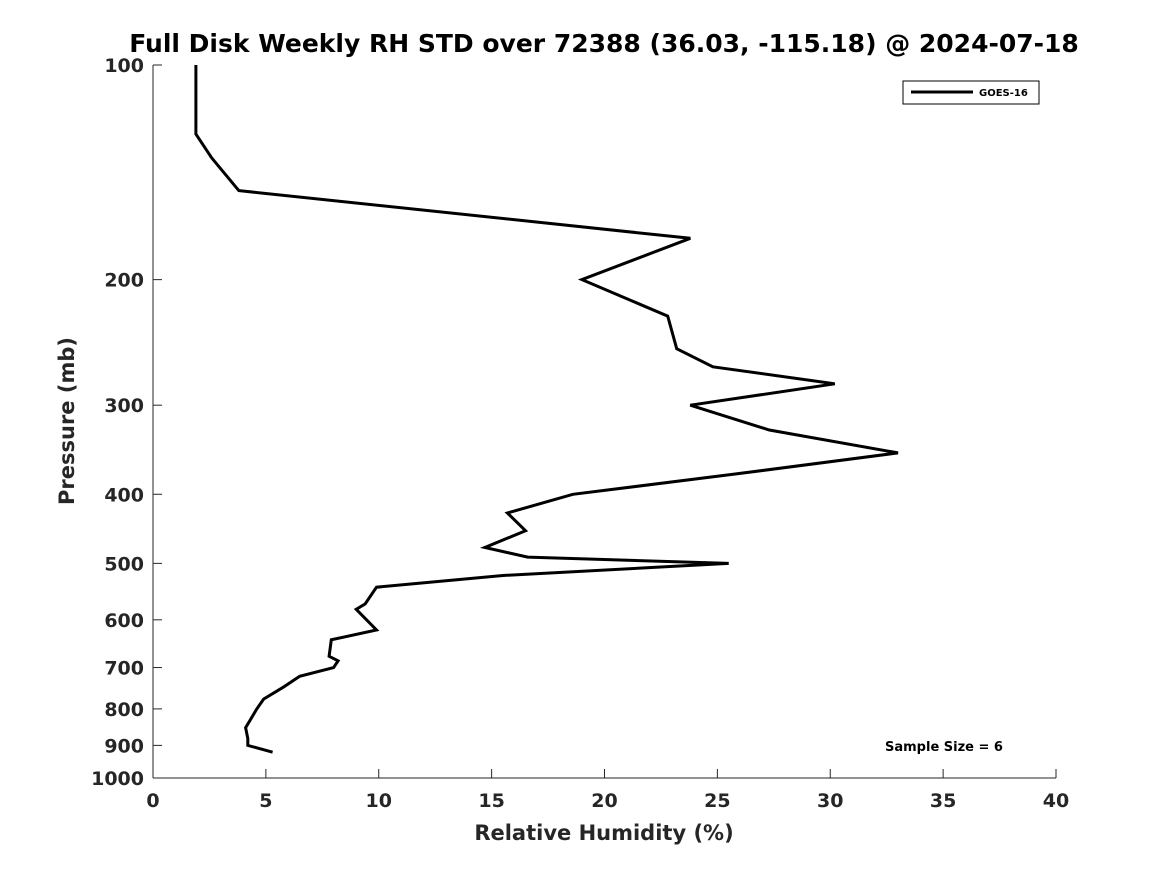  What do you see at coordinates (152, 801) in the screenshot?
I see `x-tick-label: 0` at bounding box center [152, 801].